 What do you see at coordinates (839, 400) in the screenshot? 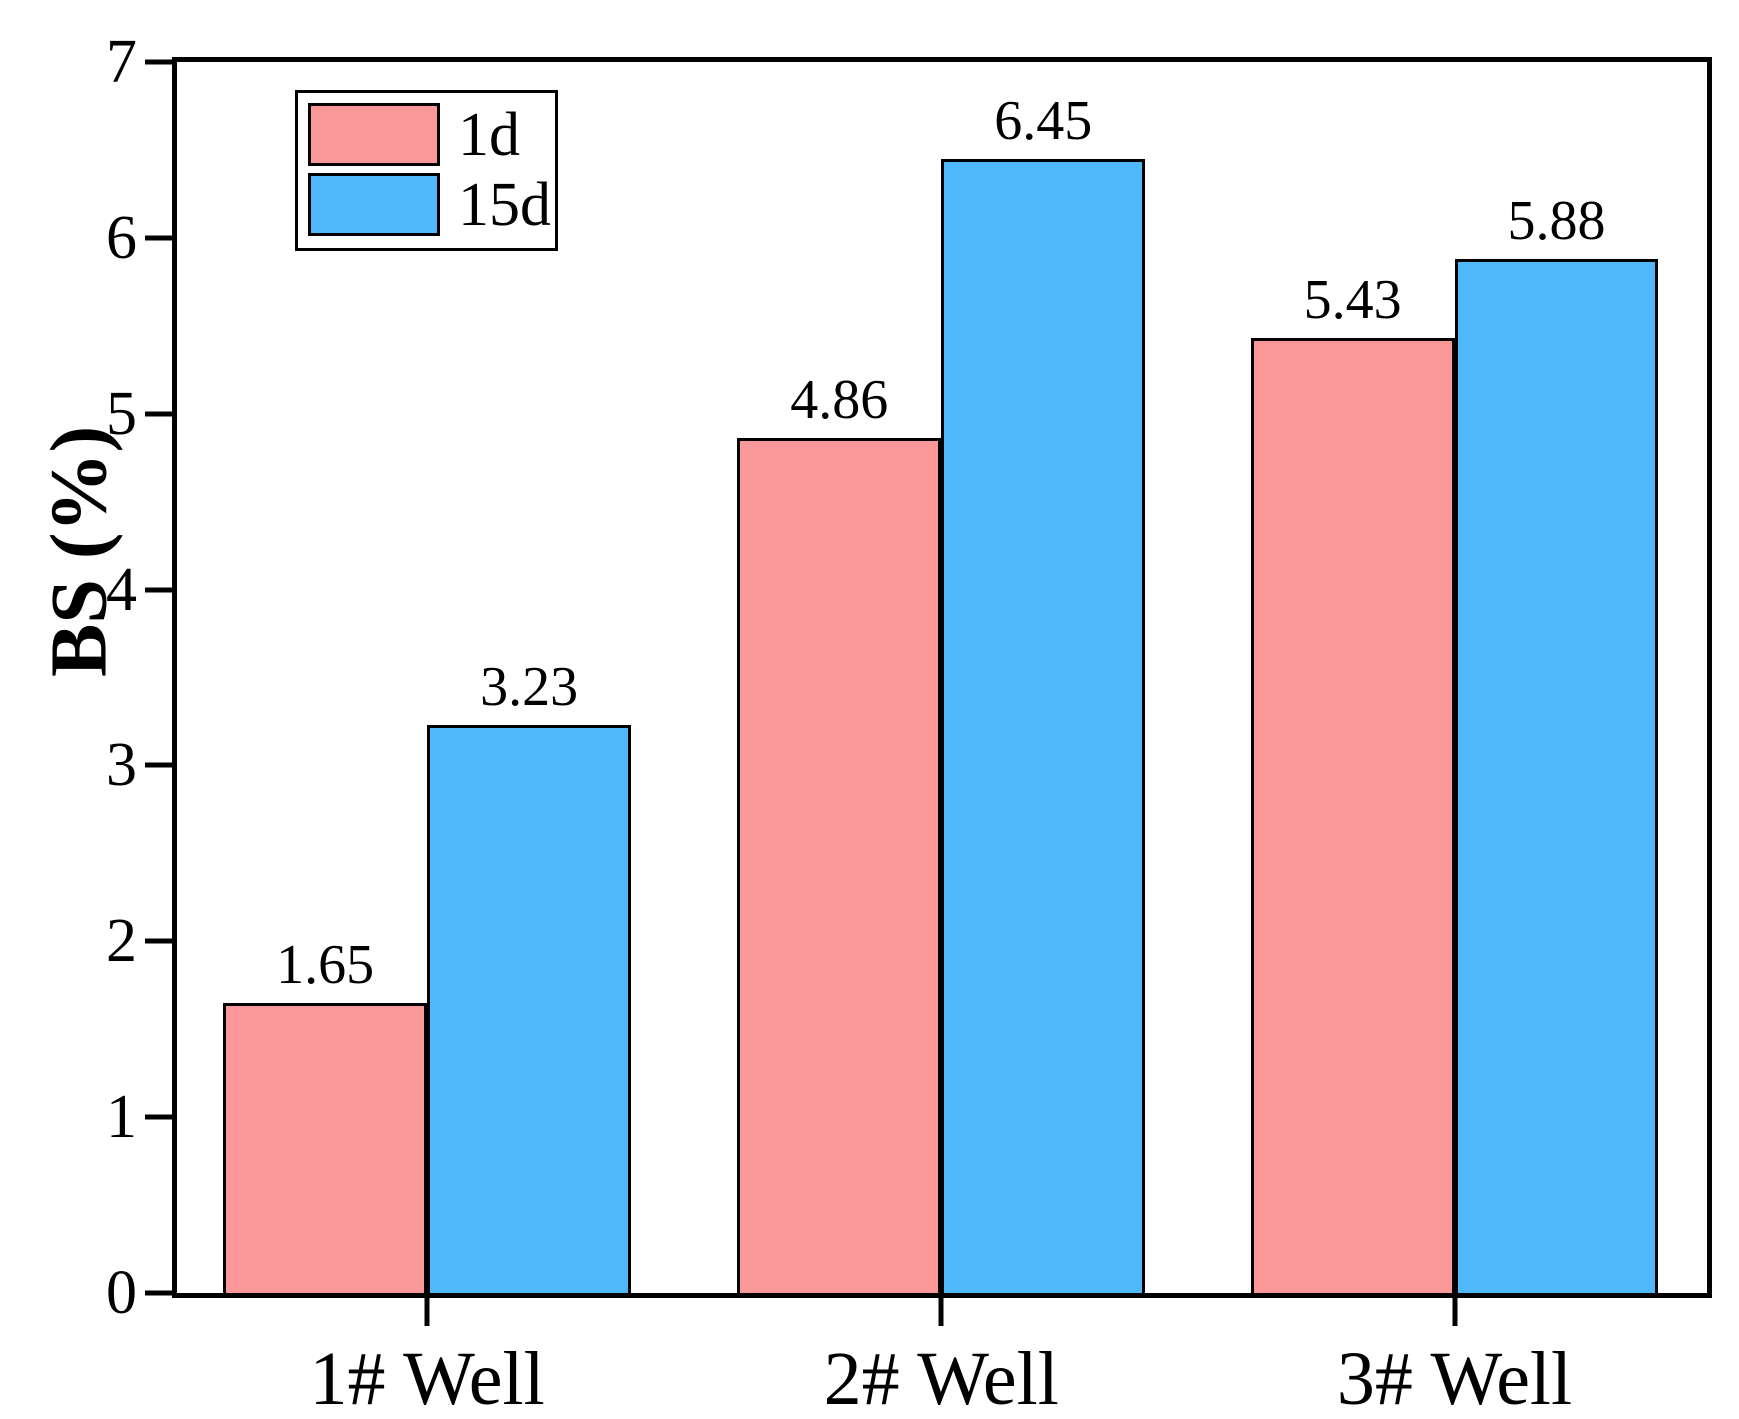
I see `bar-value-label-1d-2: 4.86` at bounding box center [839, 400].